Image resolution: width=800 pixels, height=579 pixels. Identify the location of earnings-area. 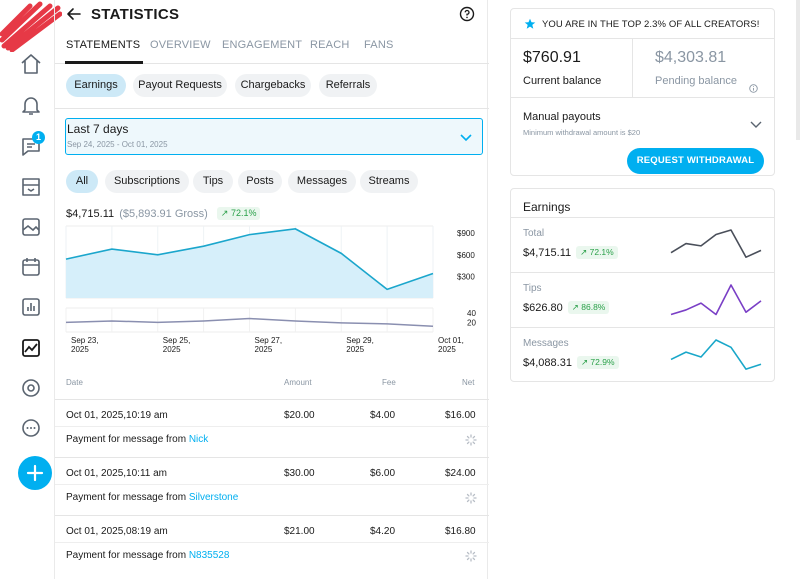
(249, 263).